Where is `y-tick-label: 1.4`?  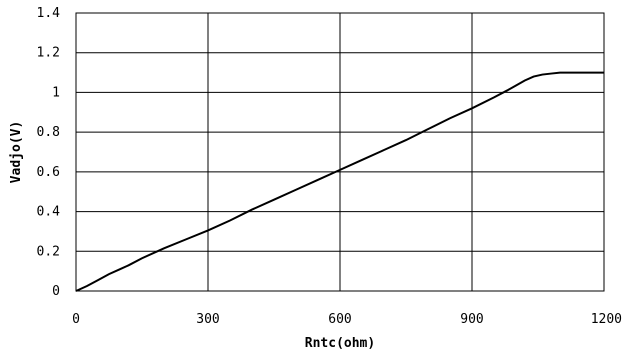
y-tick-label: 1.4 is located at coordinates (49, 13).